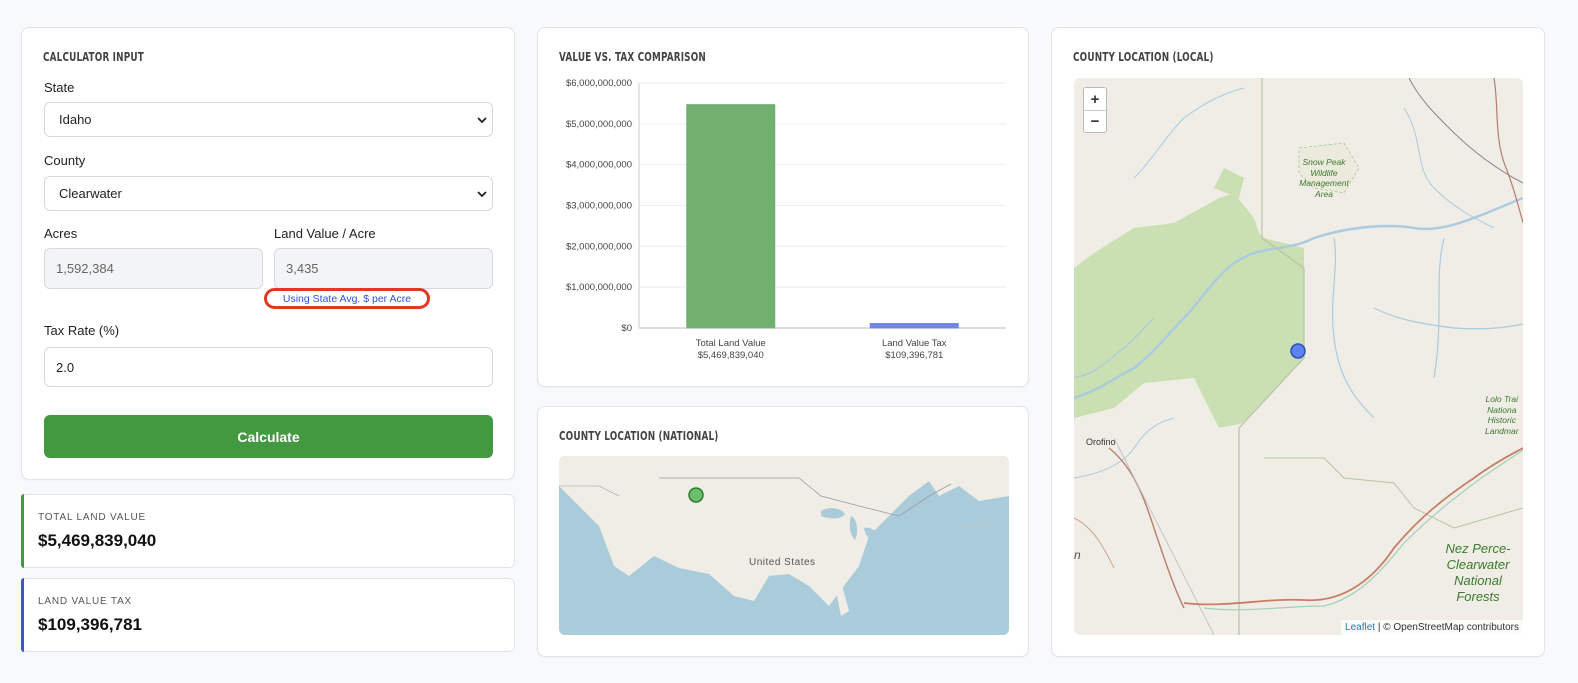  Describe the element at coordinates (22, 531) in the screenshot. I see `total-land-value-accent` at that location.